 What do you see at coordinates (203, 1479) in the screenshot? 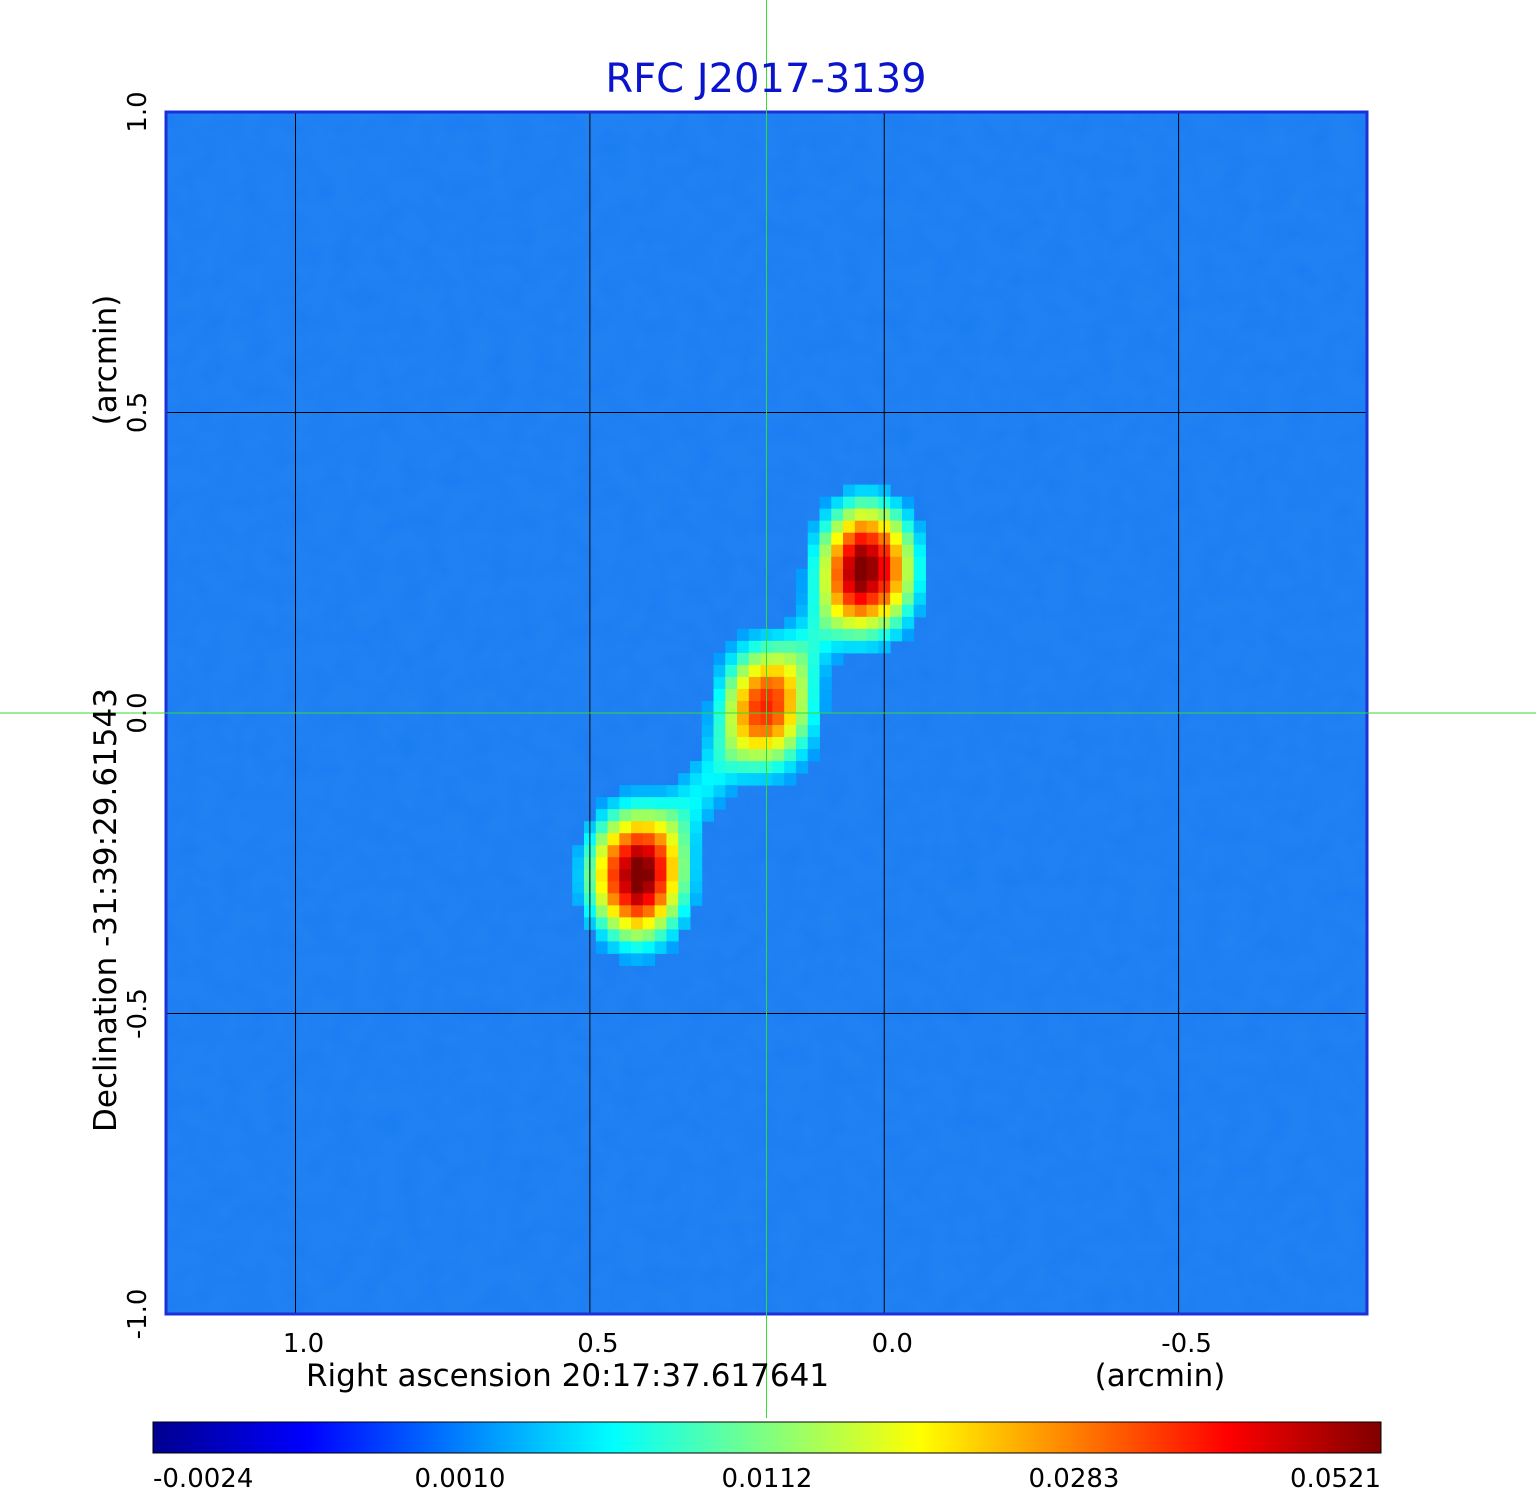
I see `colorbar-tick-label: -0.0024` at bounding box center [203, 1479].